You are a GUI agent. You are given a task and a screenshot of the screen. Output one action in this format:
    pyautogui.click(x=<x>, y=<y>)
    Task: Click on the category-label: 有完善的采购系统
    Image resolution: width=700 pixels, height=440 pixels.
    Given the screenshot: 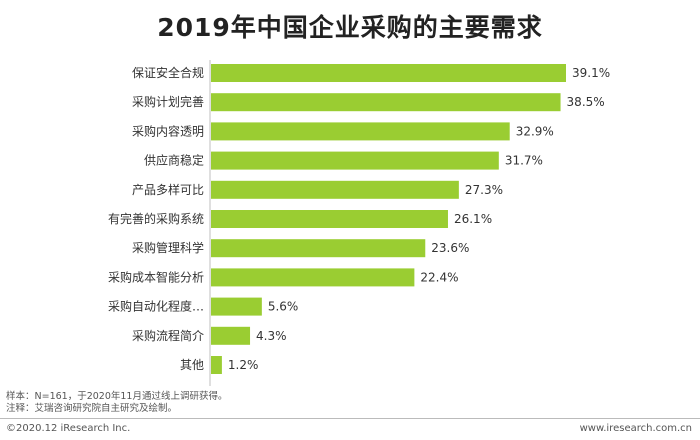 What is the action you would take?
    pyautogui.click(x=156, y=218)
    